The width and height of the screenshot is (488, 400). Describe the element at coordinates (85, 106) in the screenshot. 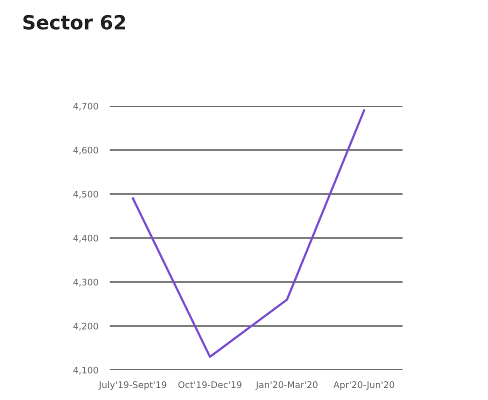

I see `y-tick-label: 4,700` at that location.